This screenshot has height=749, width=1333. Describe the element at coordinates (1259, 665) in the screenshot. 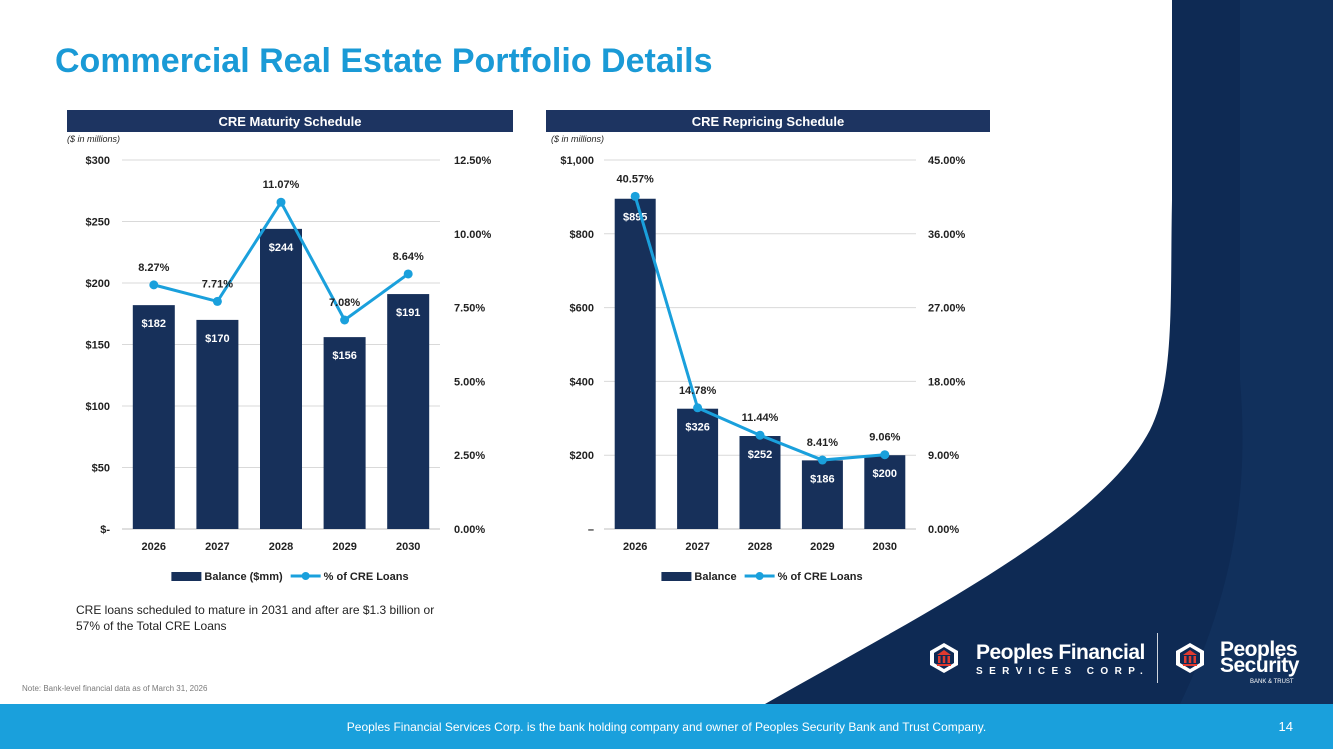

I see `ps-logo-name-2: Security` at that location.